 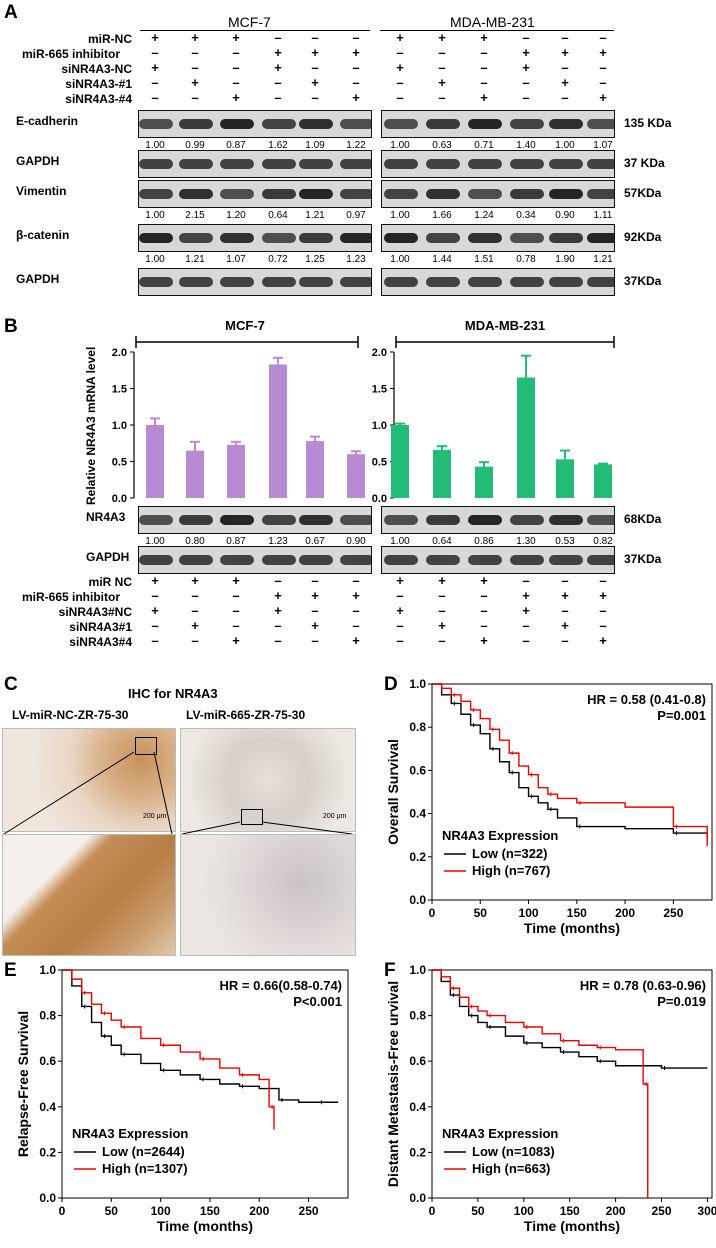 What do you see at coordinates (643, 193) in the screenshot?
I see `molecular-weight-label: 57KDa` at bounding box center [643, 193].